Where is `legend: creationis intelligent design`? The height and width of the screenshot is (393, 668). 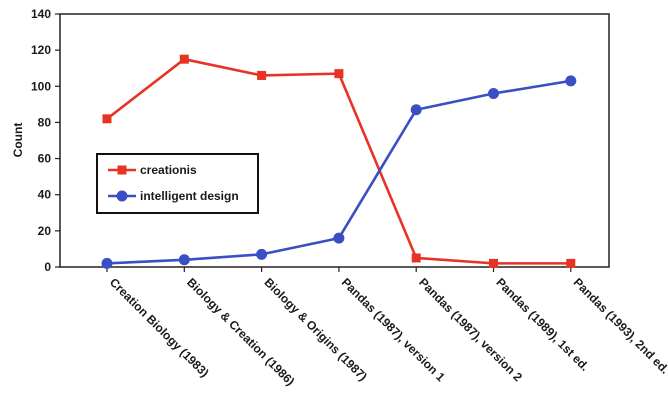
legend: creationis intelligent design is located at coordinates (177, 183).